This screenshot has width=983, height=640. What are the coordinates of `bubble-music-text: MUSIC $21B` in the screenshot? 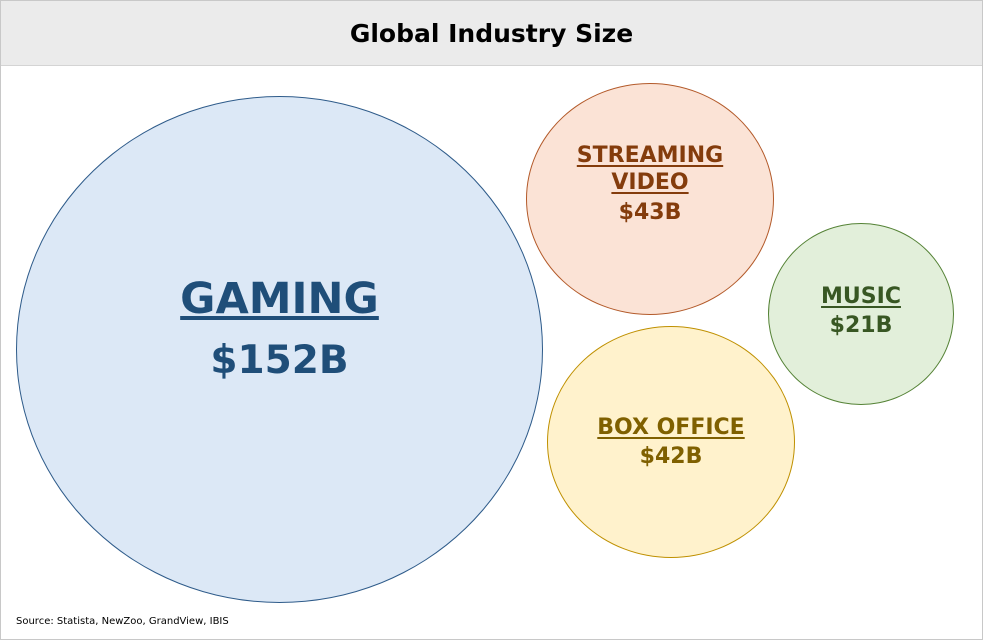 It's located at (861, 311).